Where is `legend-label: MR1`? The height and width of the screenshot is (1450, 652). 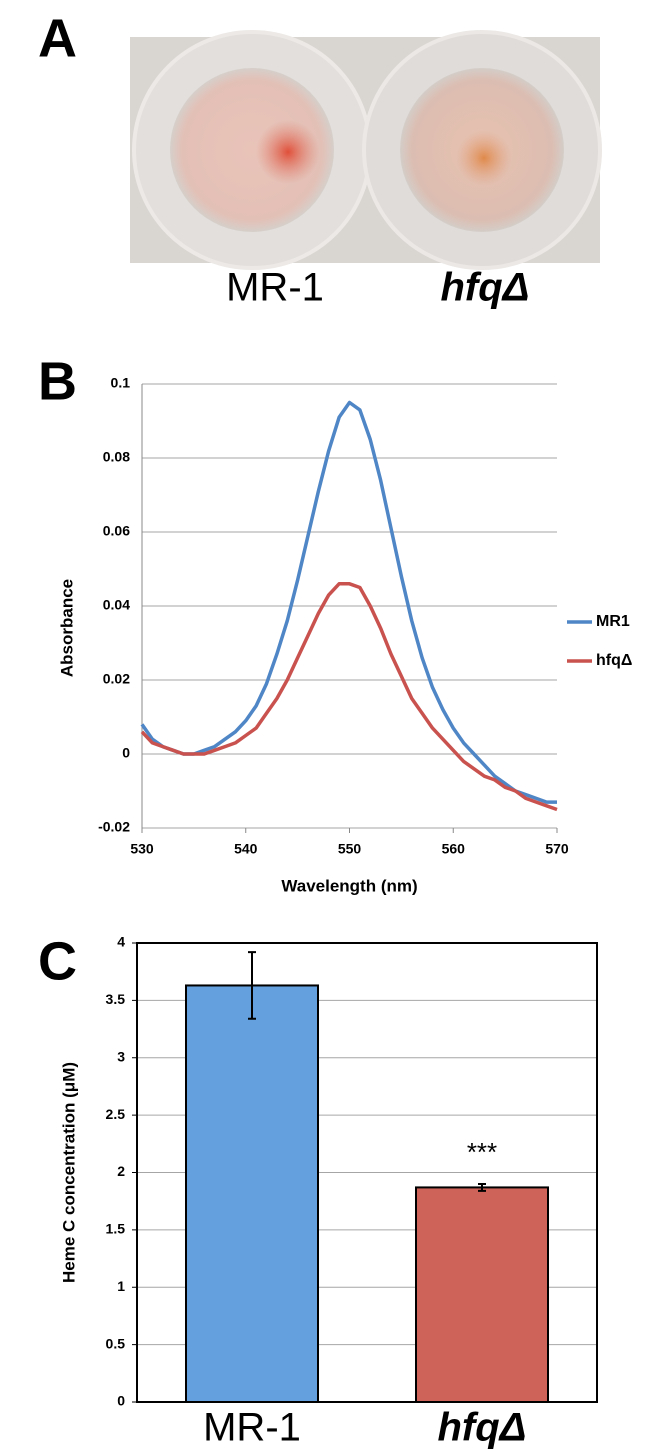 legend-label: MR1 is located at coordinates (613, 621).